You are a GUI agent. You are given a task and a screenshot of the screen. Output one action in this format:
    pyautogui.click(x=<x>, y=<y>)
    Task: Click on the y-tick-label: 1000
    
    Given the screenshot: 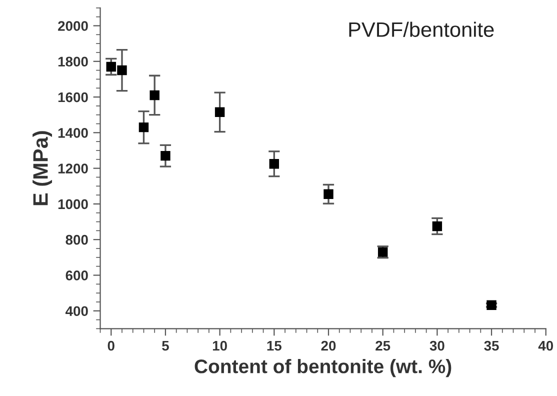 What is the action you would take?
    pyautogui.click(x=73, y=204)
    